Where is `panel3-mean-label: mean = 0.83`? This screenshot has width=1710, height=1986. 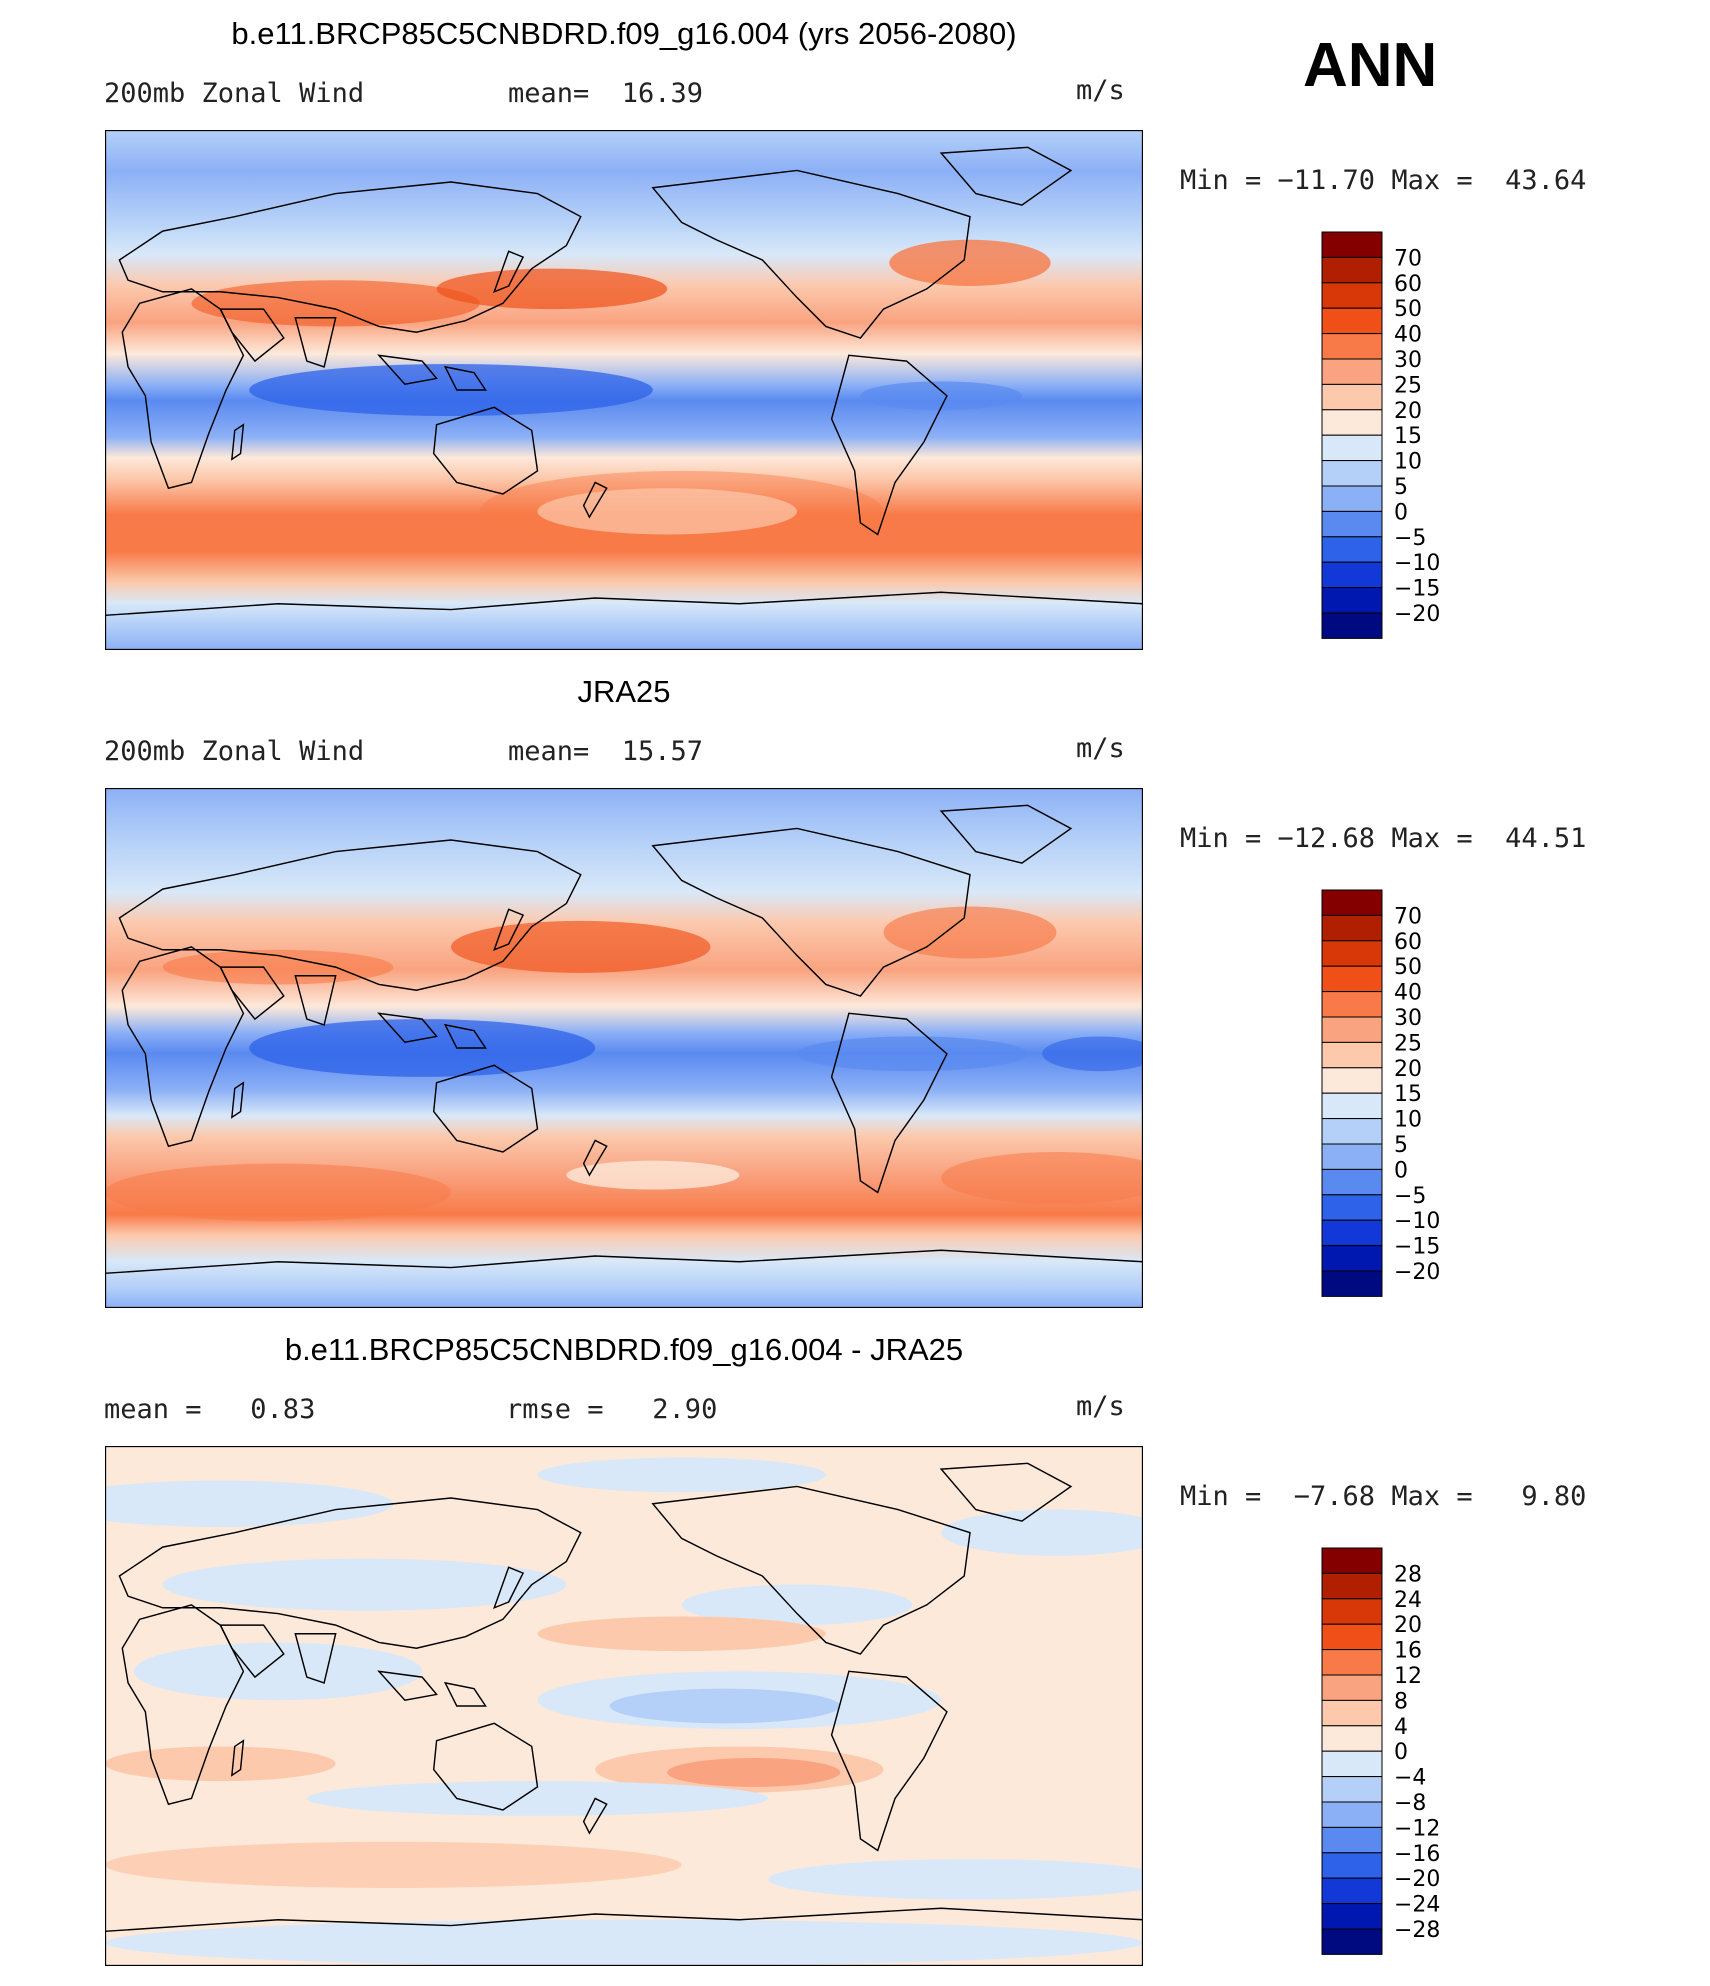 panel3-mean-label: mean = 0.83 is located at coordinates (210, 1409).